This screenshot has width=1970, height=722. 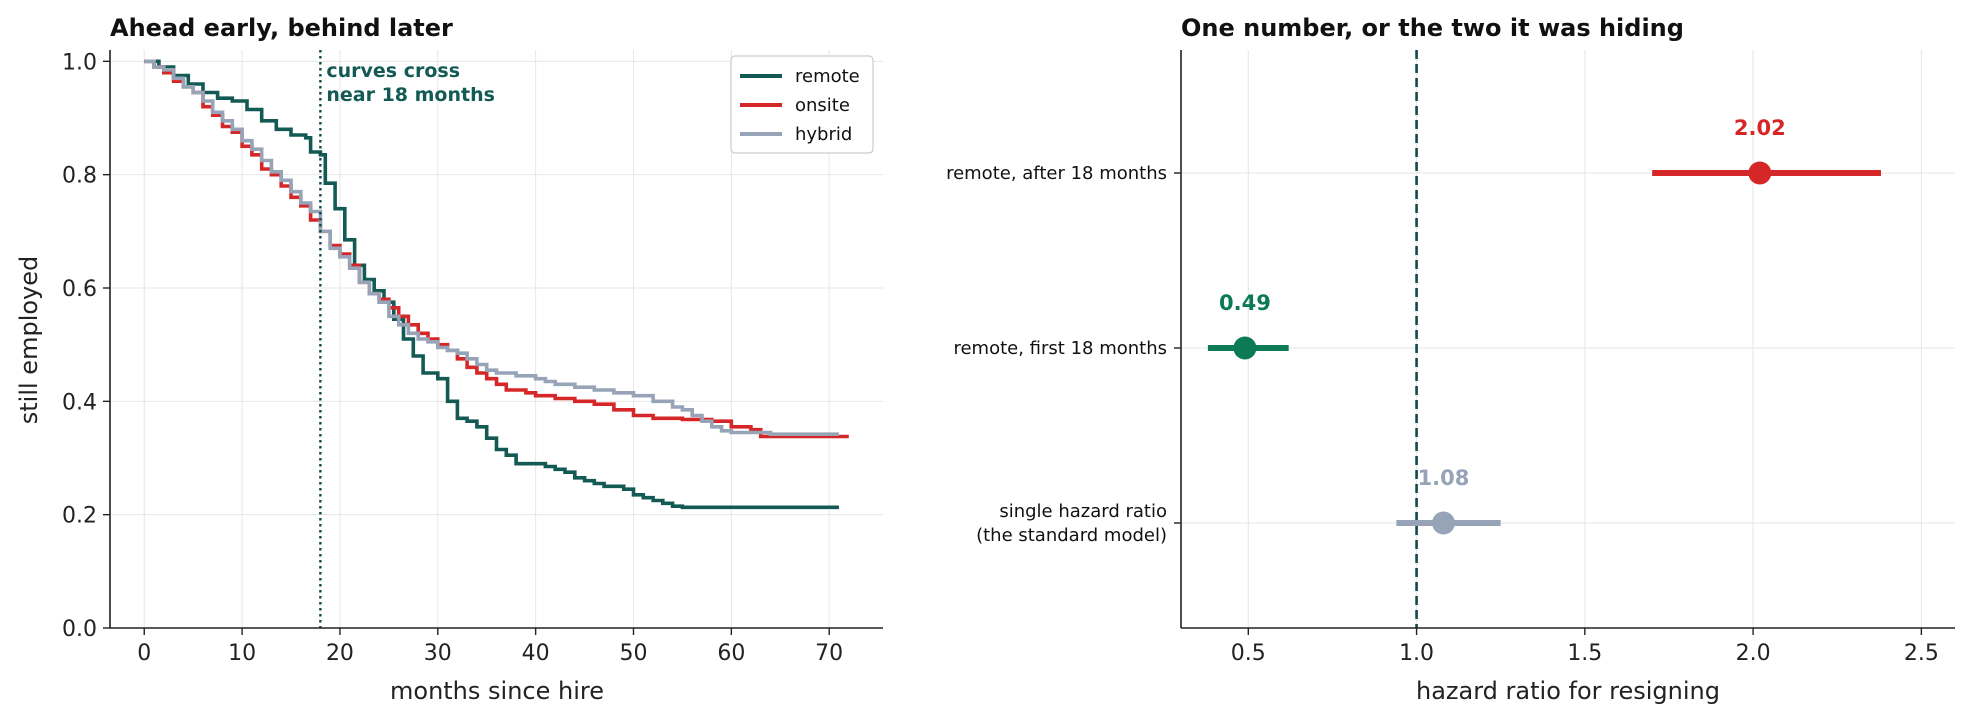 What do you see at coordinates (1121, 325) in the screenshot?
I see `hazard-row: 0.49 remote, first 18 months` at bounding box center [1121, 325].